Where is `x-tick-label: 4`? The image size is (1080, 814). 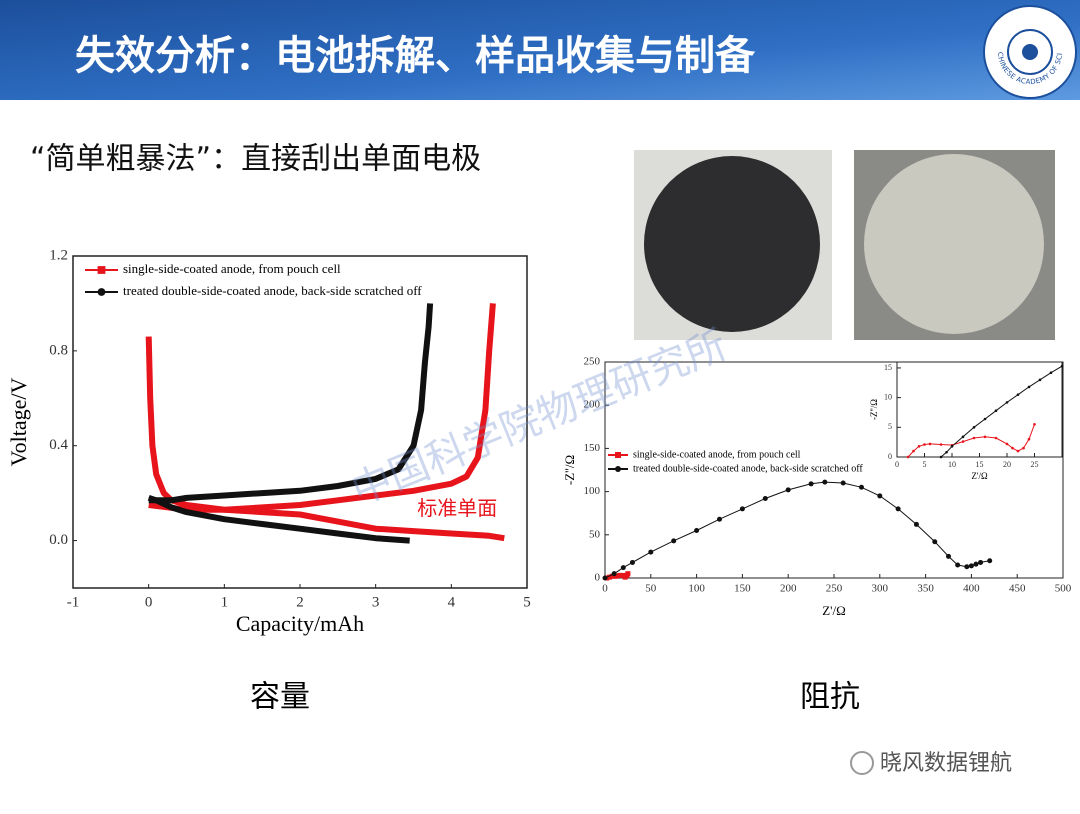 x-tick-label: 4 is located at coordinates (452, 602).